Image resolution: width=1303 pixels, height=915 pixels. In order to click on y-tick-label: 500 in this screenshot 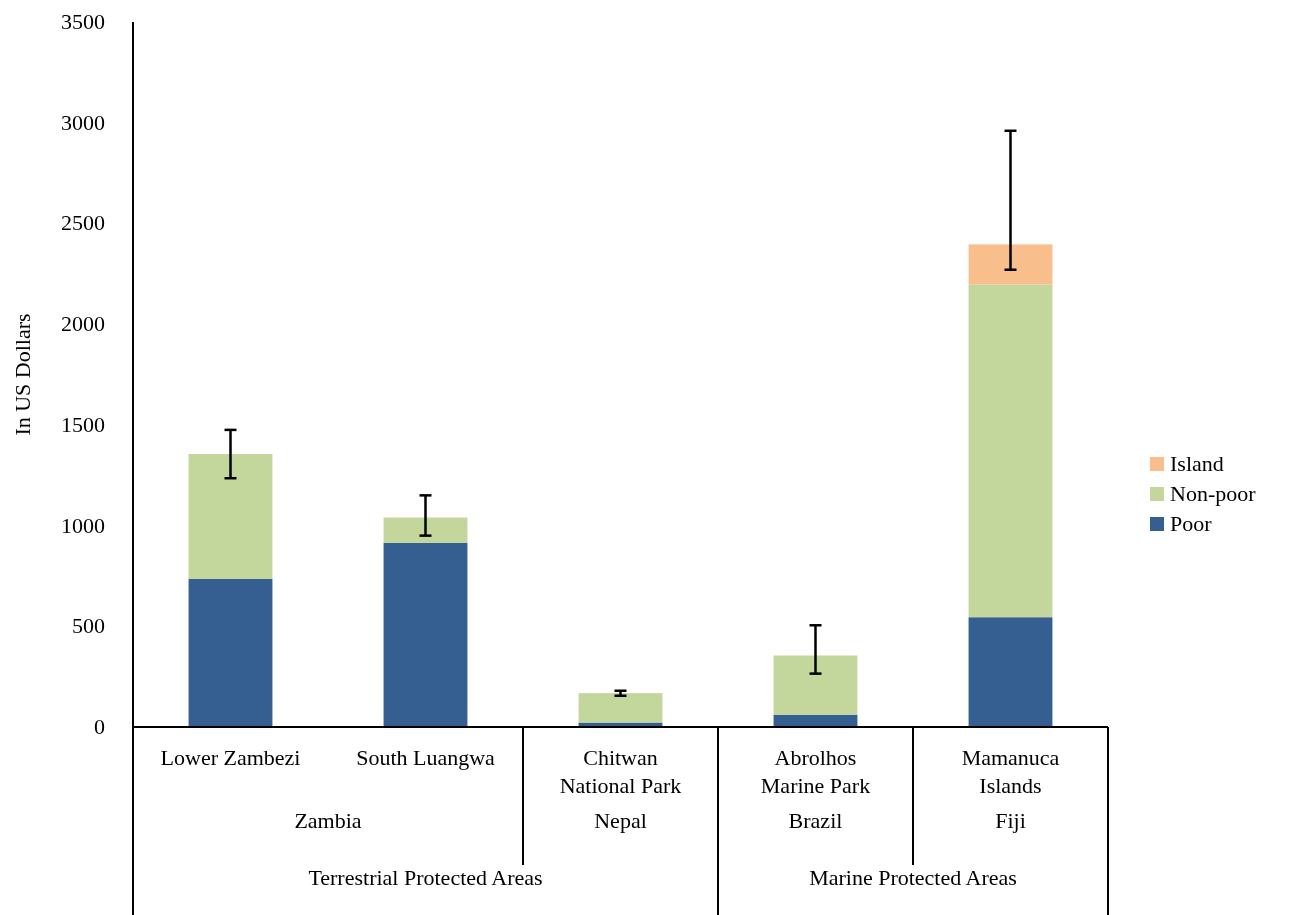, I will do `click(88, 626)`.